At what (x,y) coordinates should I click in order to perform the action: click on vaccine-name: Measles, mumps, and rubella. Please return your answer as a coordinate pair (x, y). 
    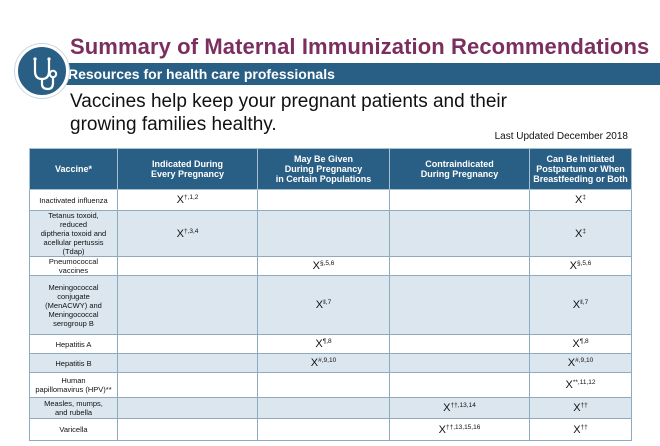
    Looking at the image, I should click on (73, 408).